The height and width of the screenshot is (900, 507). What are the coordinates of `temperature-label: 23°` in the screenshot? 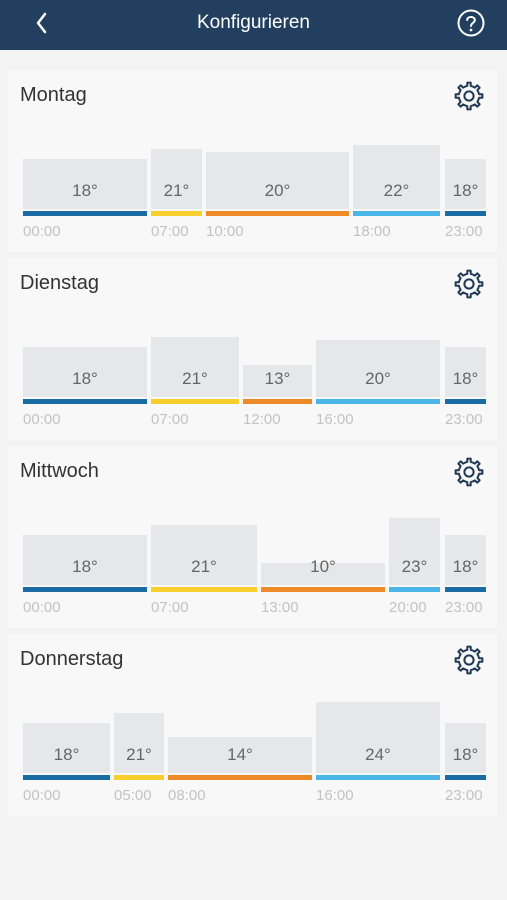 It's located at (414, 566).